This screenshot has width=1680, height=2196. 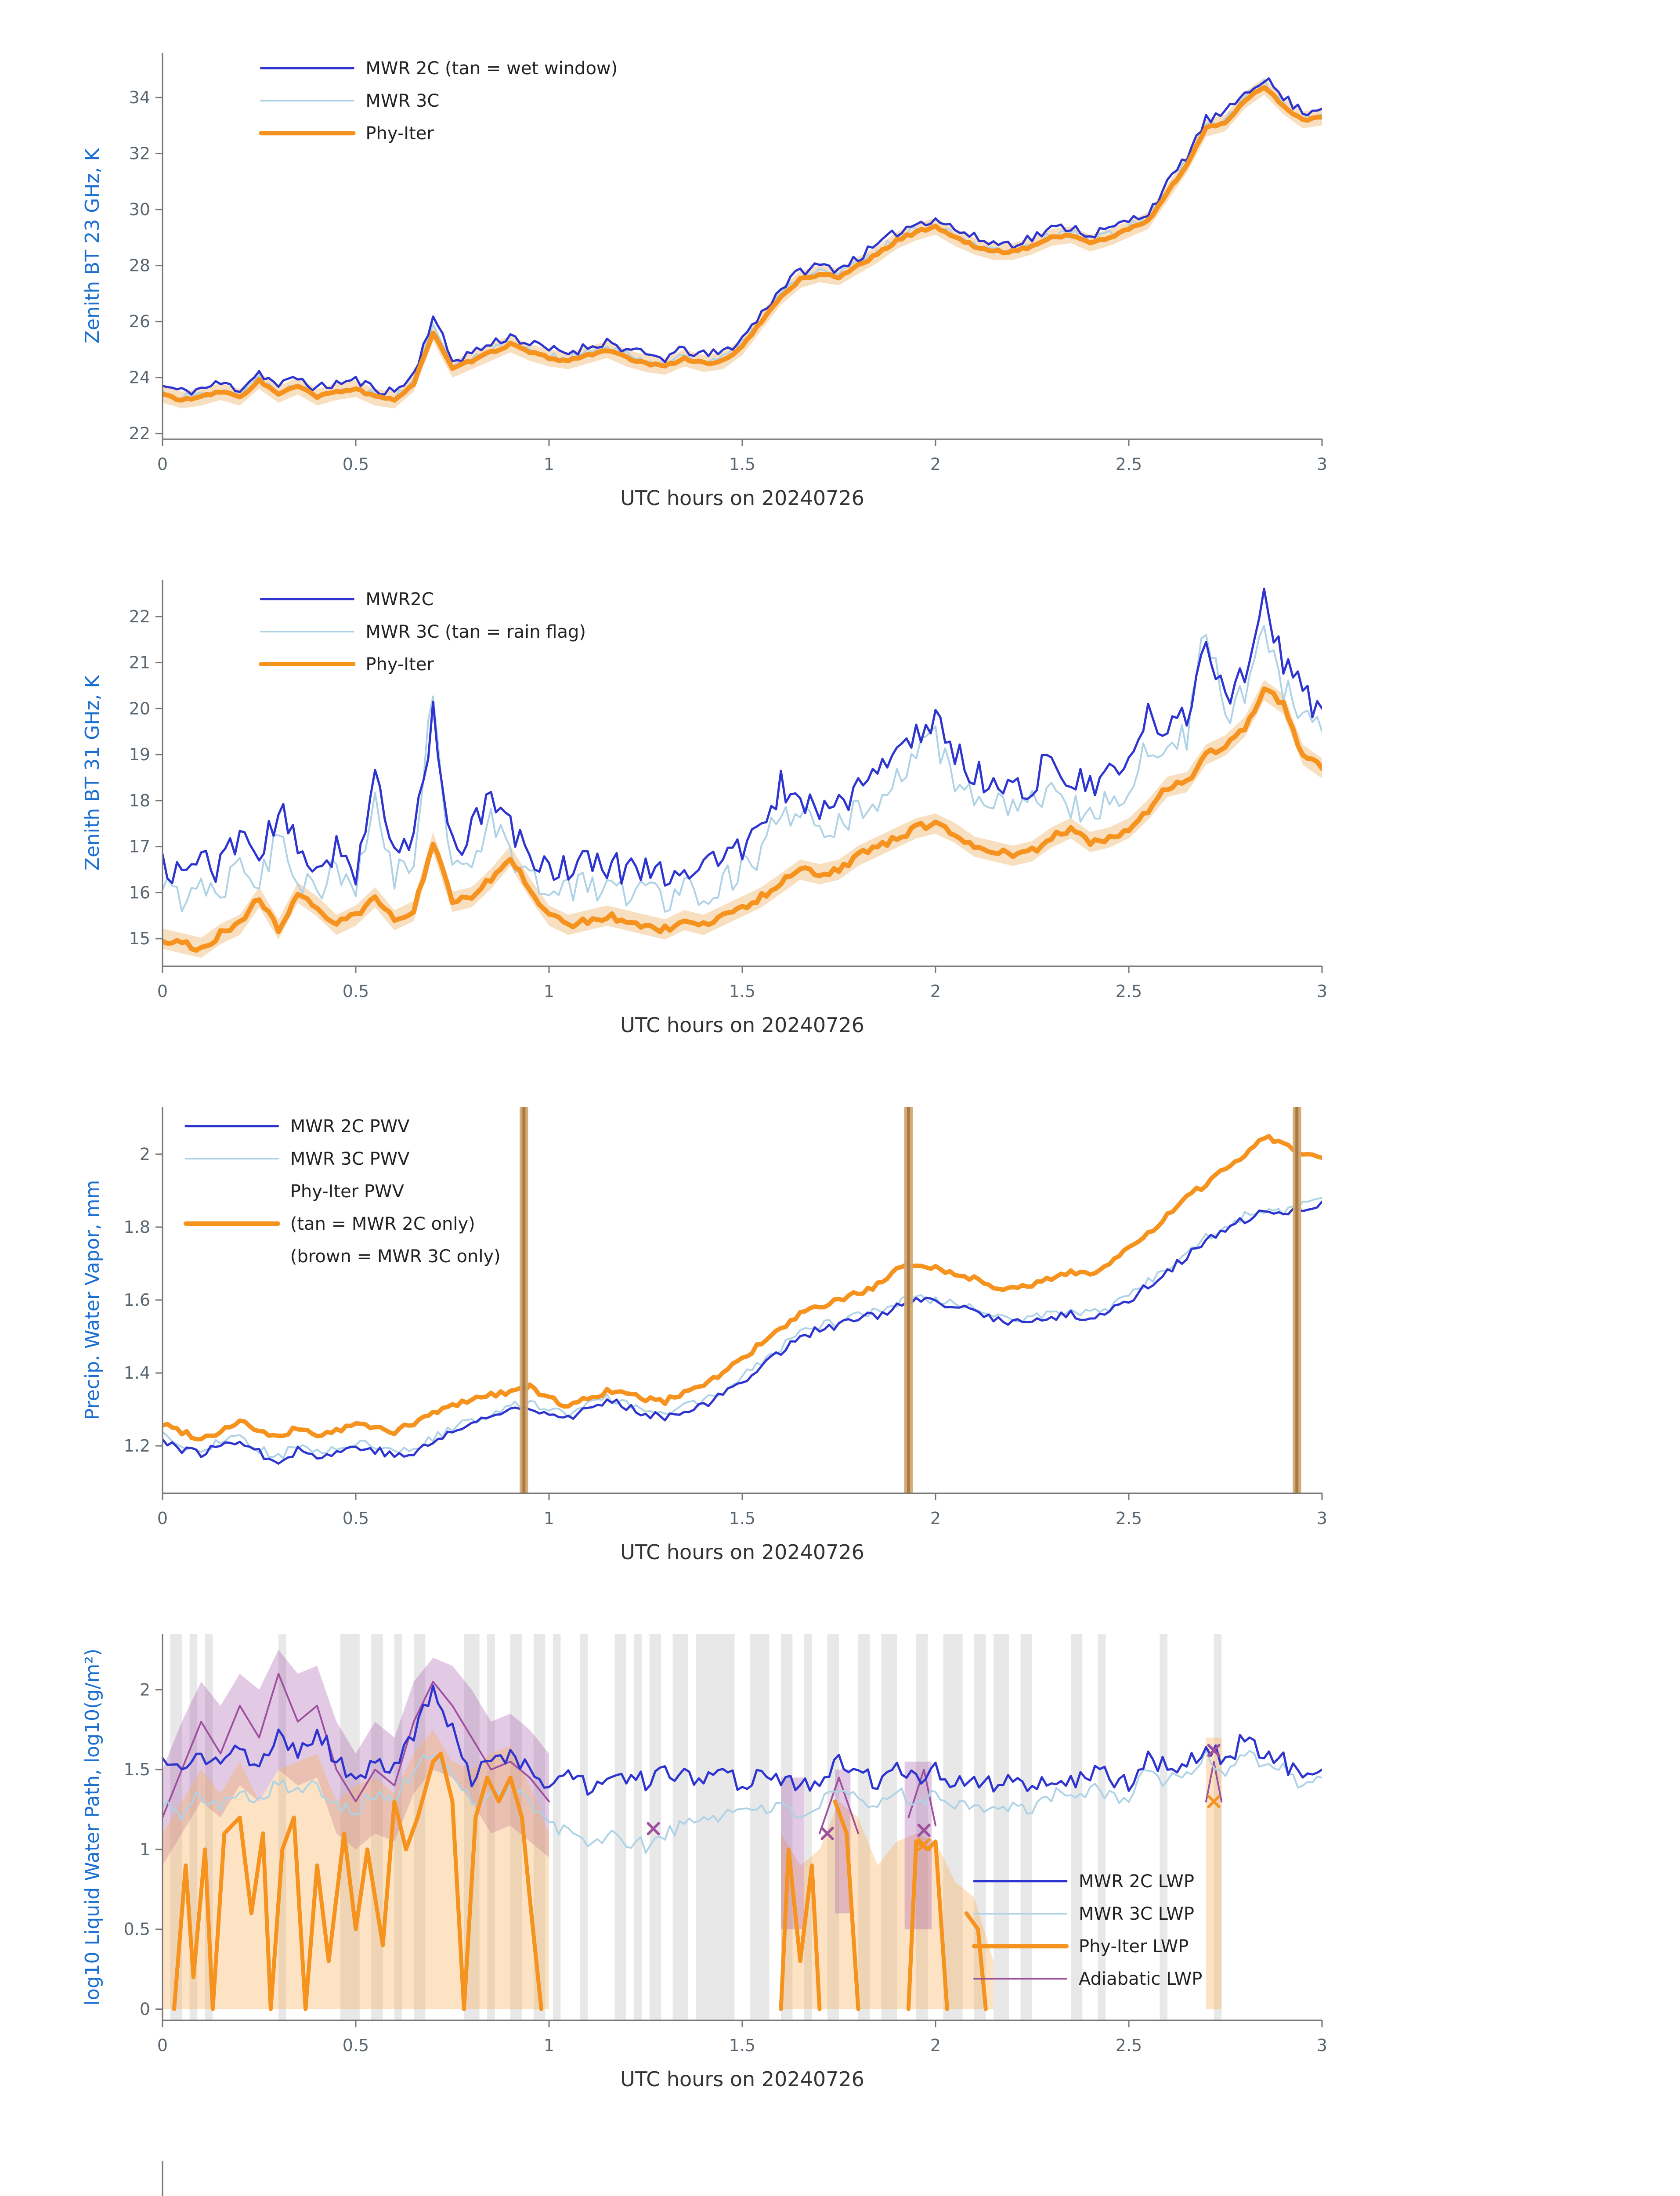 I want to click on axes: 1.2 1.4 1.6 1.8 2 0 0.5 1 1.5 2 2.5 3, so click(x=725, y=1317).